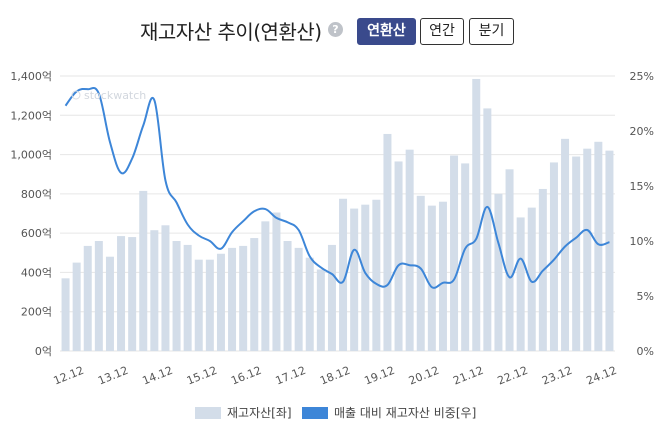 The image size is (665, 428). I want to click on y-left-tick-label: 200억, so click(36, 312).